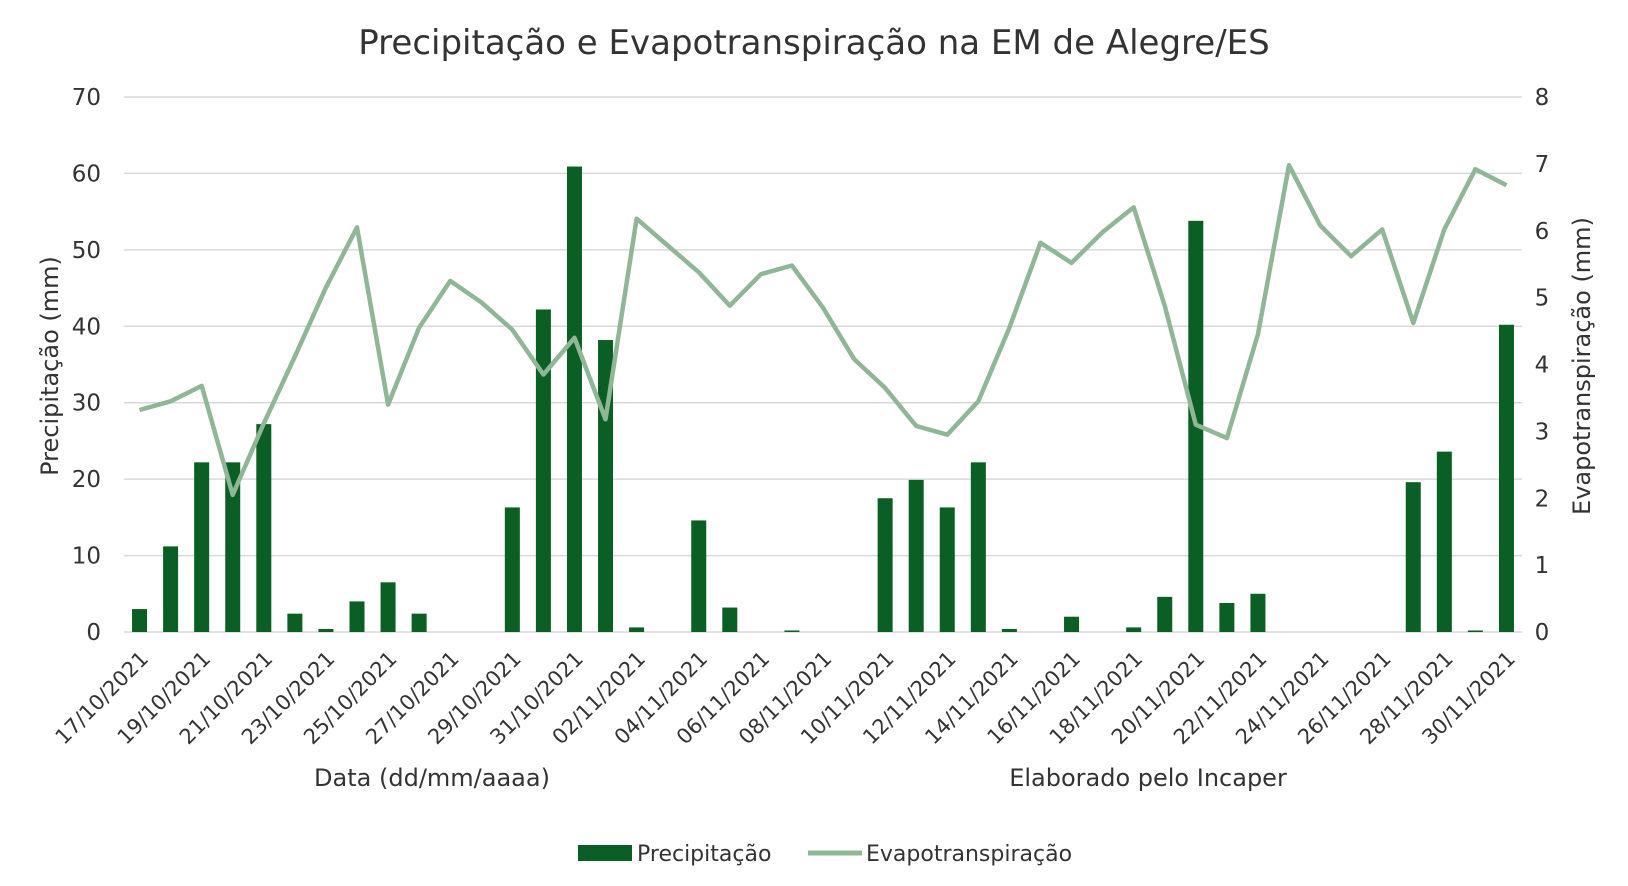 This screenshot has width=1628, height=886. Describe the element at coordinates (86, 98) in the screenshot. I see `y-tick-label: 70` at that location.